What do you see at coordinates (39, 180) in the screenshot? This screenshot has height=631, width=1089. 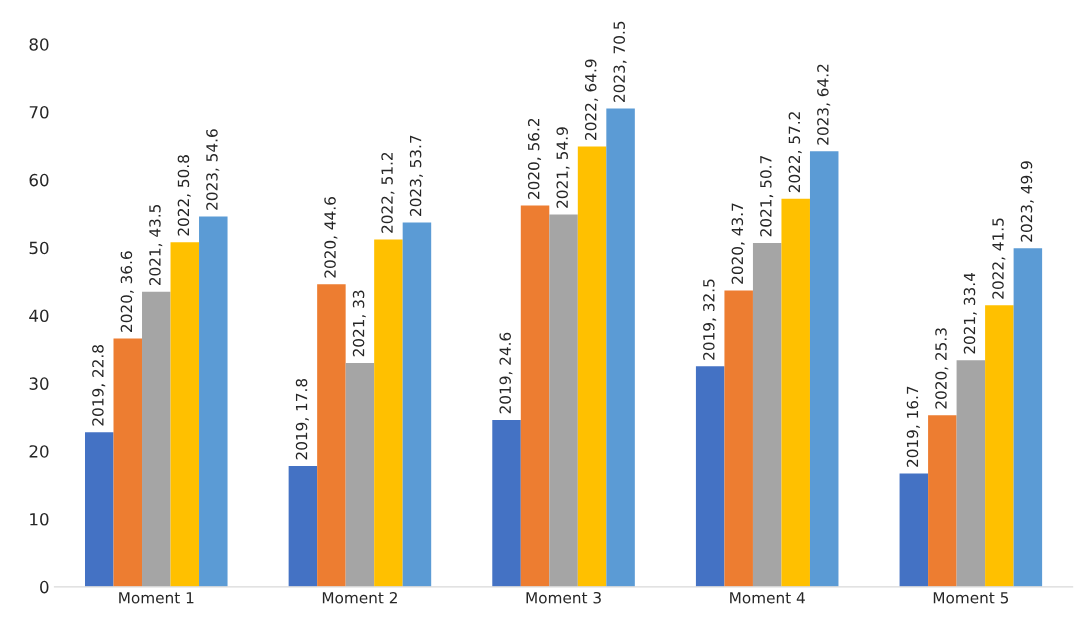 I see `y-tick-label: 60` at bounding box center [39, 180].